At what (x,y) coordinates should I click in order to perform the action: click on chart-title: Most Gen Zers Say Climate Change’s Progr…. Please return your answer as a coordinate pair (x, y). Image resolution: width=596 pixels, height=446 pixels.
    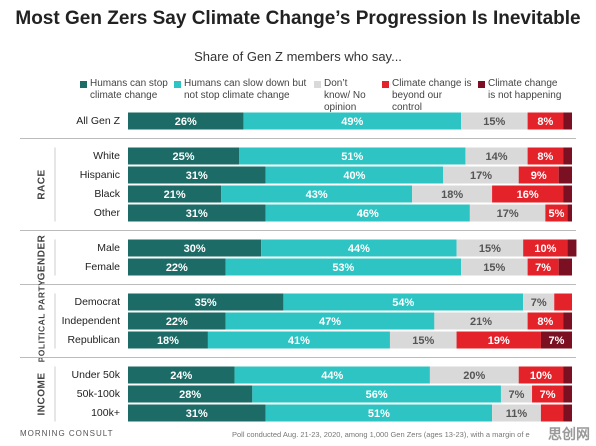
    Looking at the image, I should click on (298, 18).